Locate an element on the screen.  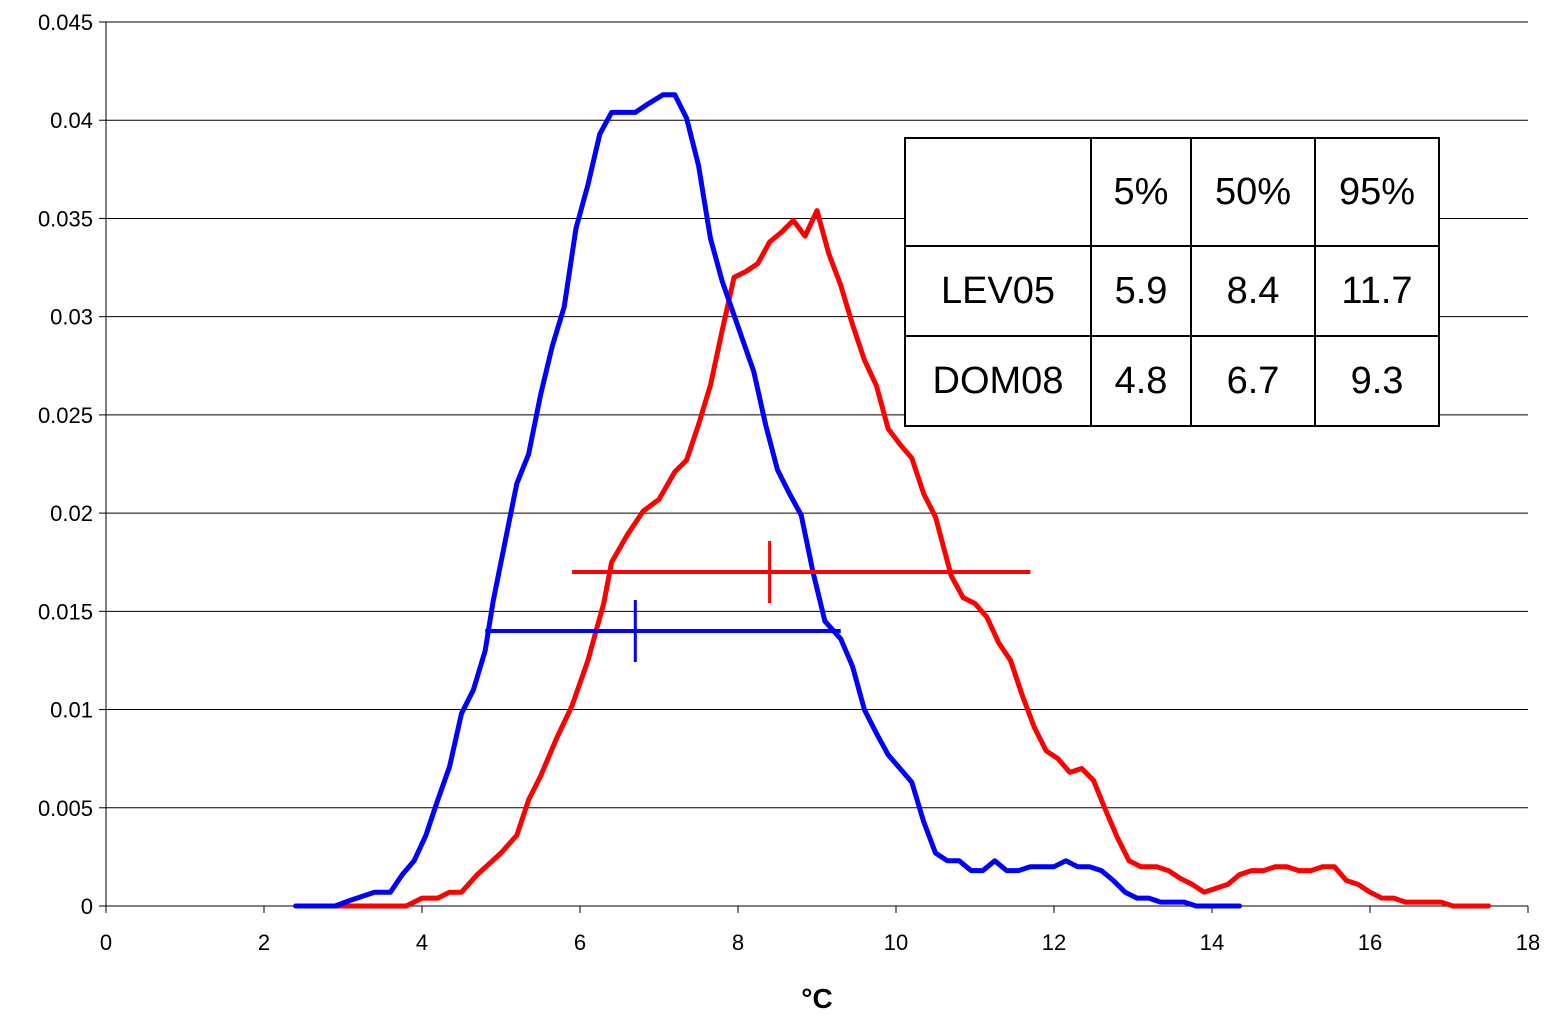
x-tick-label: 16 is located at coordinates (1370, 942).